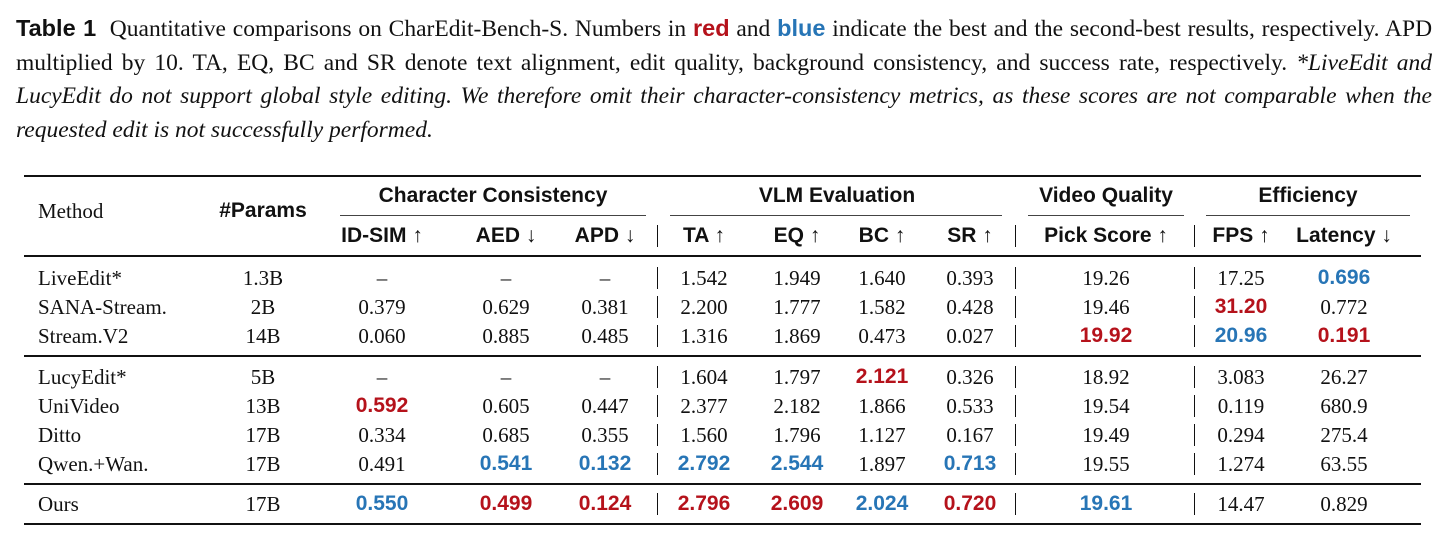 This screenshot has height=545, width=1448. What do you see at coordinates (263, 210) in the screenshot?
I see `params-header: #Params` at bounding box center [263, 210].